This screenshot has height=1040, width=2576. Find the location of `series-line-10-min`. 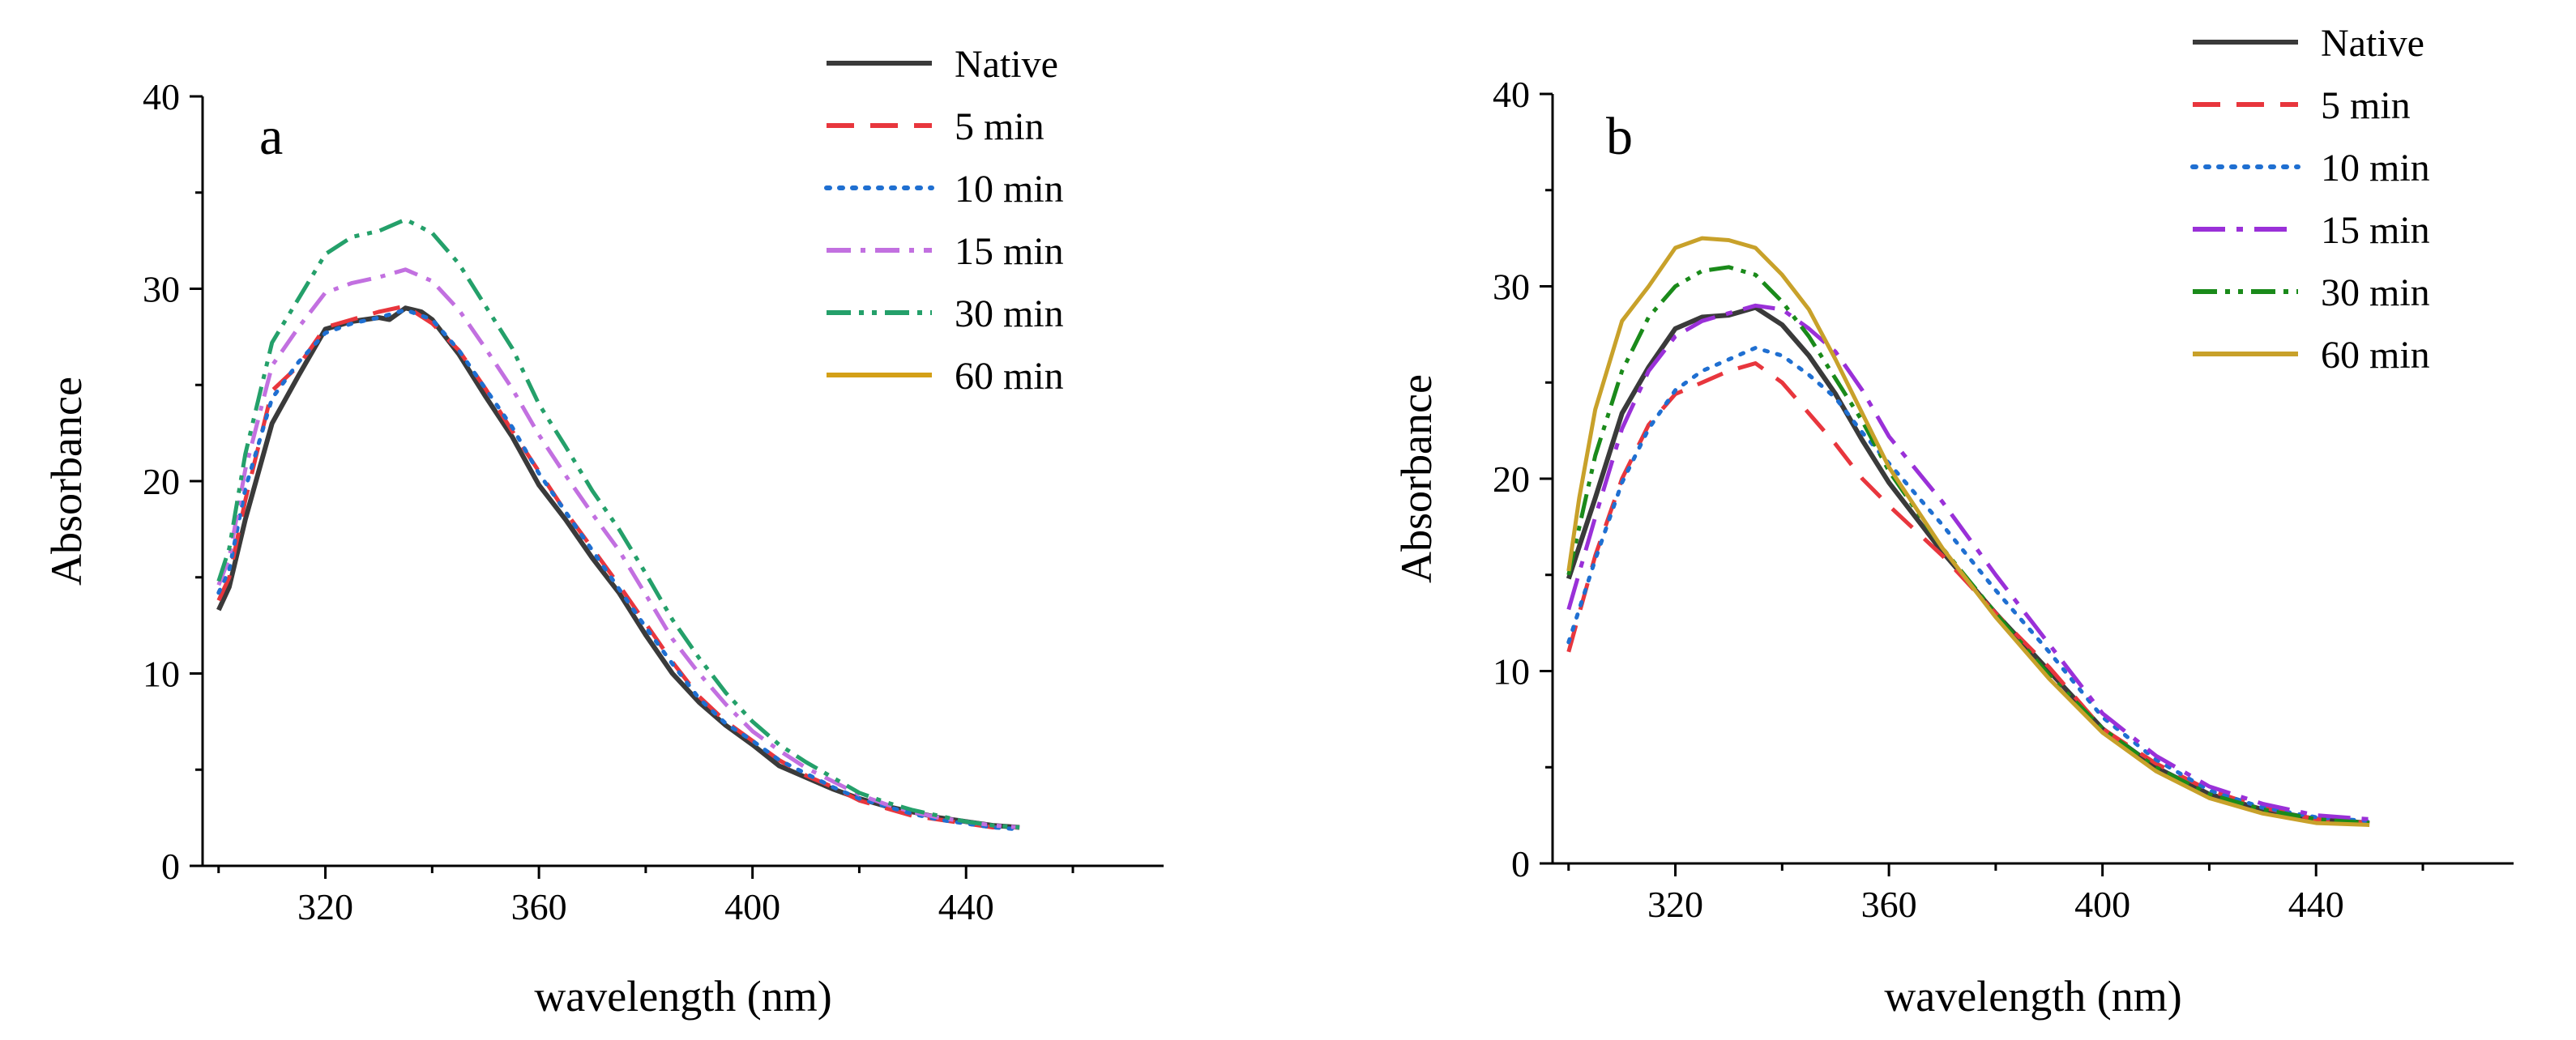

series-line-10-min is located at coordinates (1969, 585).